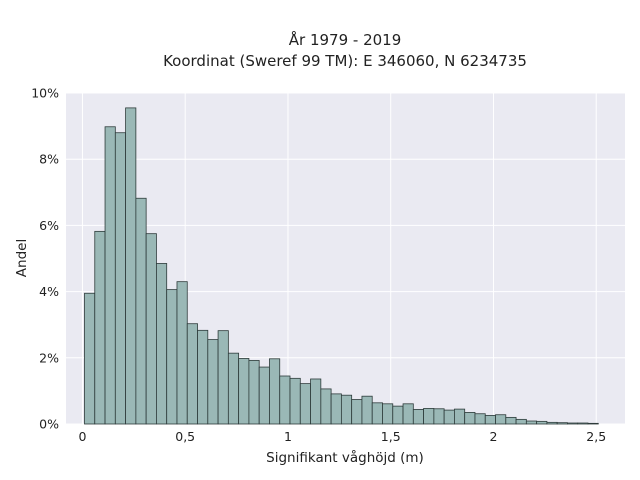 This screenshot has height=480, width=640. I want to click on chart-title: År 1979 - 2019, so click(345, 39).